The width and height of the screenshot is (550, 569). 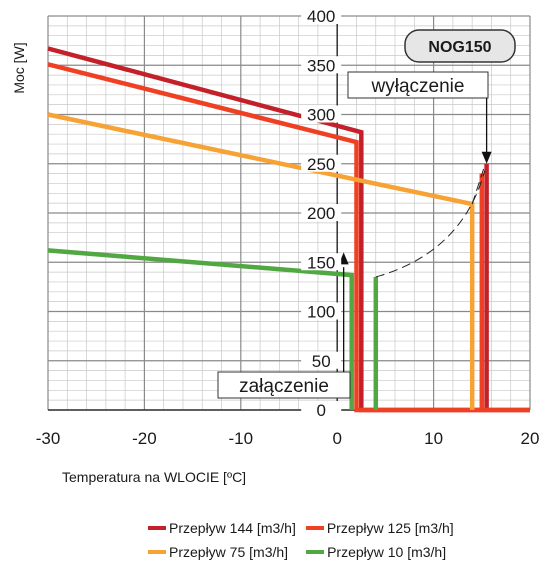 I want to click on x-tick-label: 0, so click(x=336, y=438).